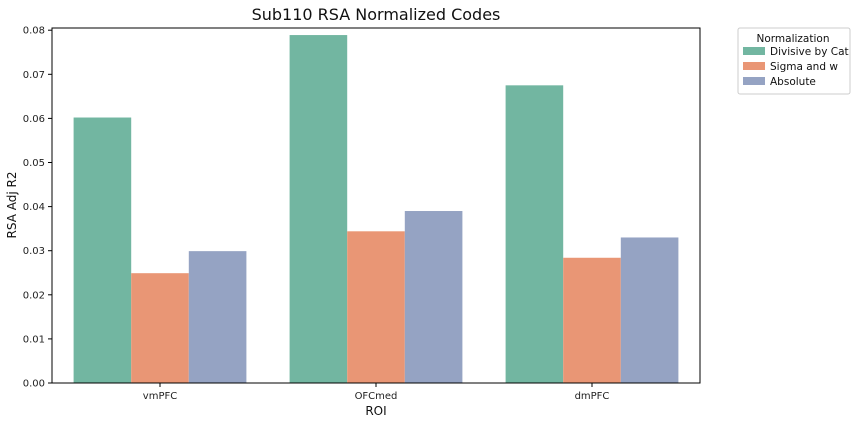 The width and height of the screenshot is (855, 424). Describe the element at coordinates (160, 328) in the screenshot. I see `bar-vmPFC-sigma-and-w` at that location.